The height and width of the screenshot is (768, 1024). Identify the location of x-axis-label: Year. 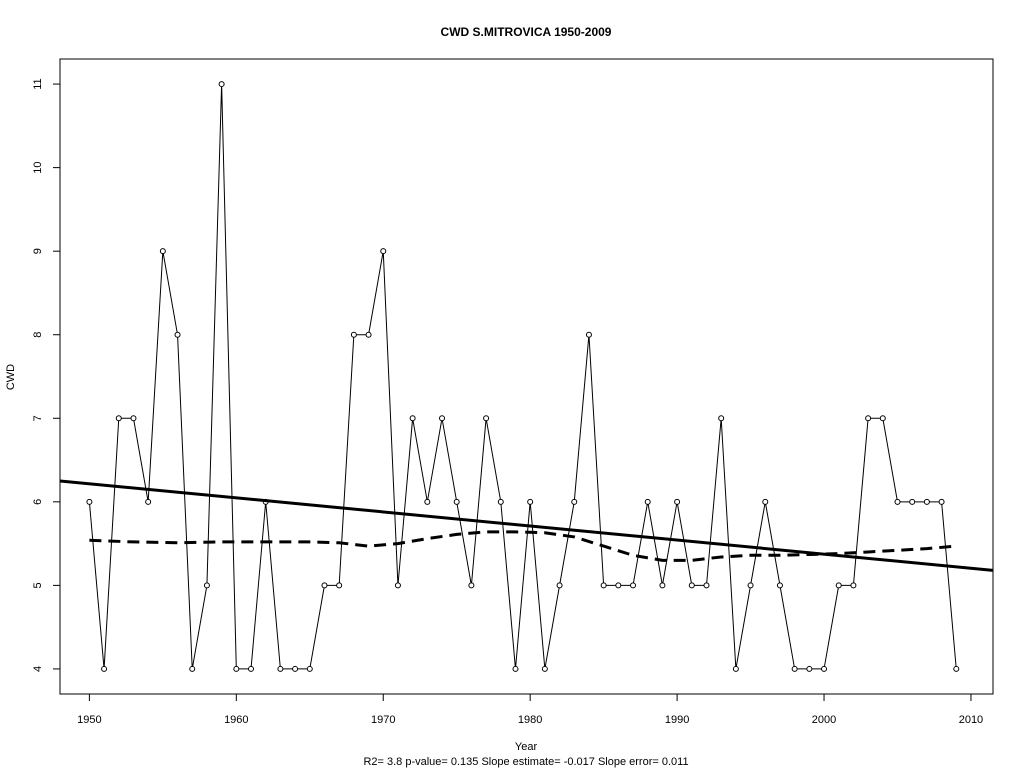
(526, 747).